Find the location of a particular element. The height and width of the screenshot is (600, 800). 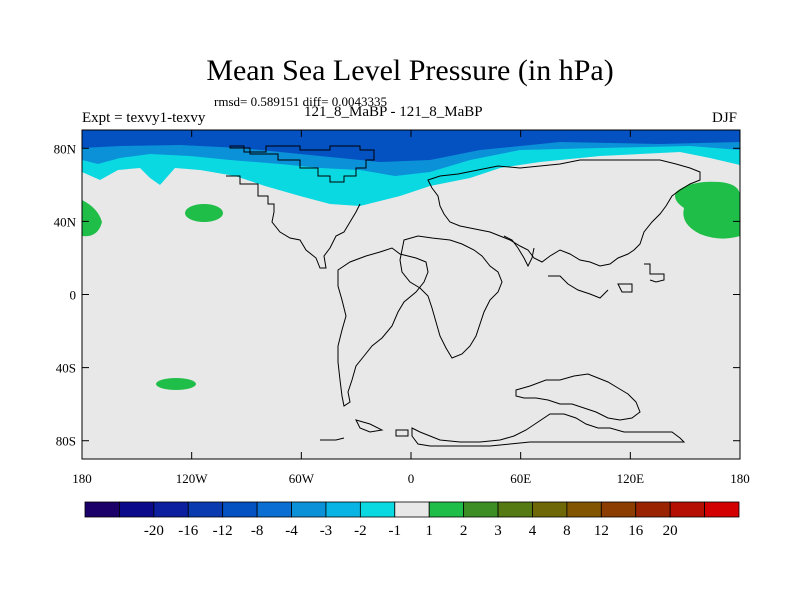

colorbar-label: 4 is located at coordinates (533, 531).